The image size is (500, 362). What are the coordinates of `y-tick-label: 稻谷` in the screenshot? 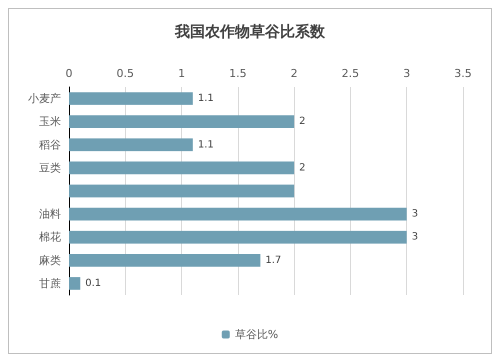 It's located at (50, 145).